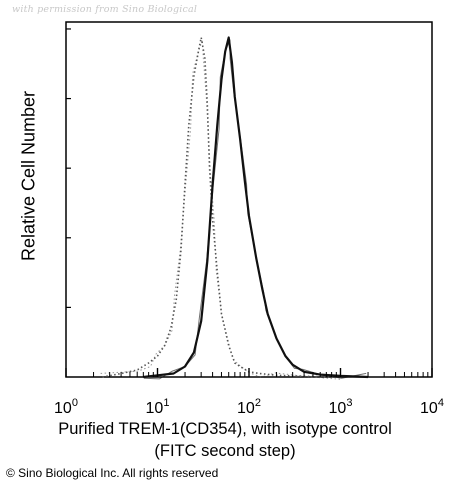 This screenshot has width=450, height=486. Describe the element at coordinates (225, 451) in the screenshot. I see `x-axis-label-line2: (FITC second step)` at that location.